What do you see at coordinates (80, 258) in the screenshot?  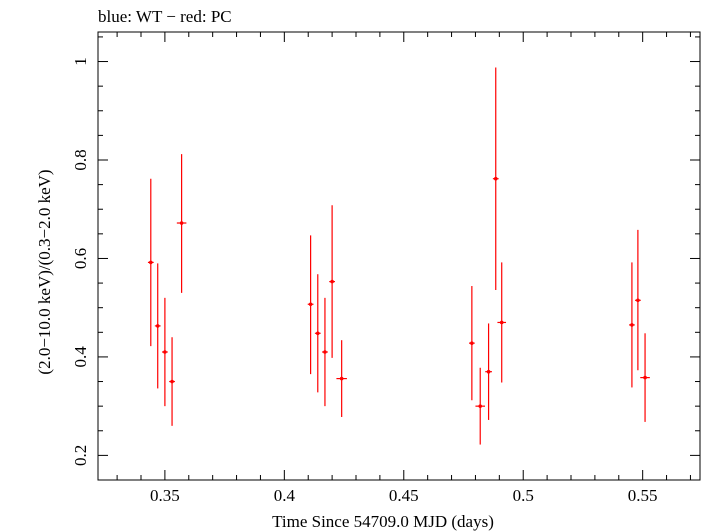 I see `y-tick-label: 0.6` at bounding box center [80, 258].